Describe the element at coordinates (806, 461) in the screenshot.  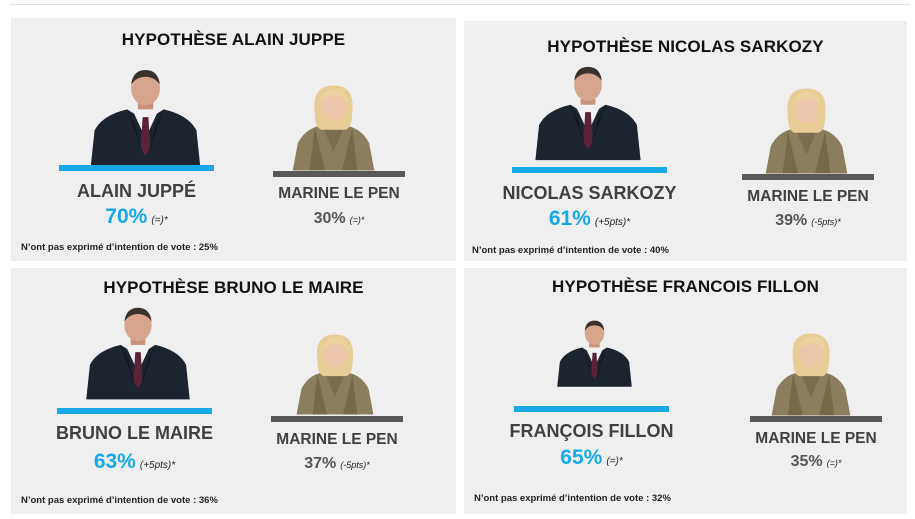
I see `candidate-percent-2: 35%` at that location.